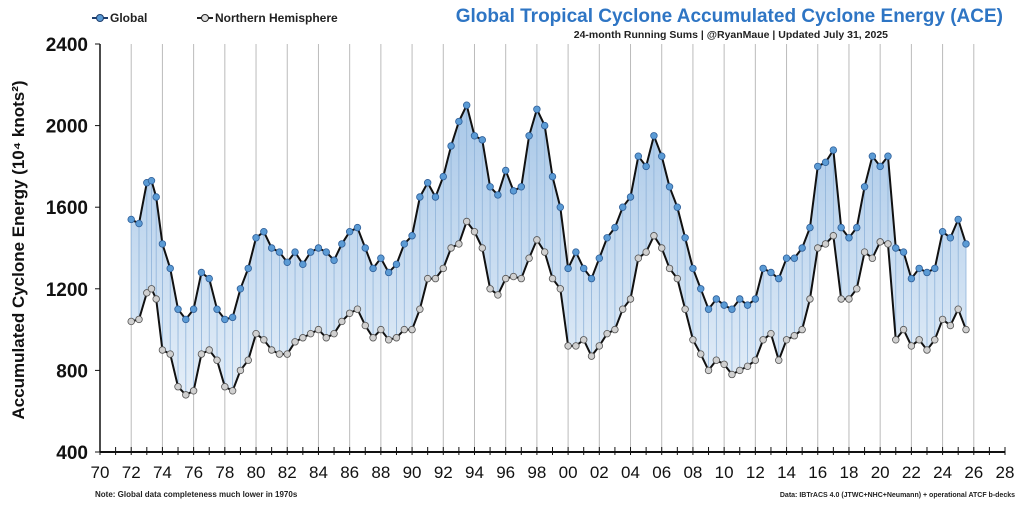 The width and height of the screenshot is (1024, 521). Describe the element at coordinates (568, 472) in the screenshot. I see `x-tick-label: 00` at that location.